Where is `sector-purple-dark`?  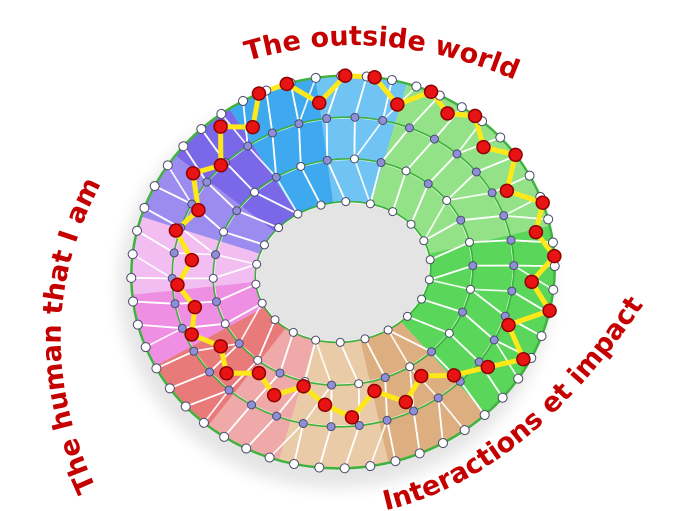 sector-purple-dark is located at coordinates (234, 172).